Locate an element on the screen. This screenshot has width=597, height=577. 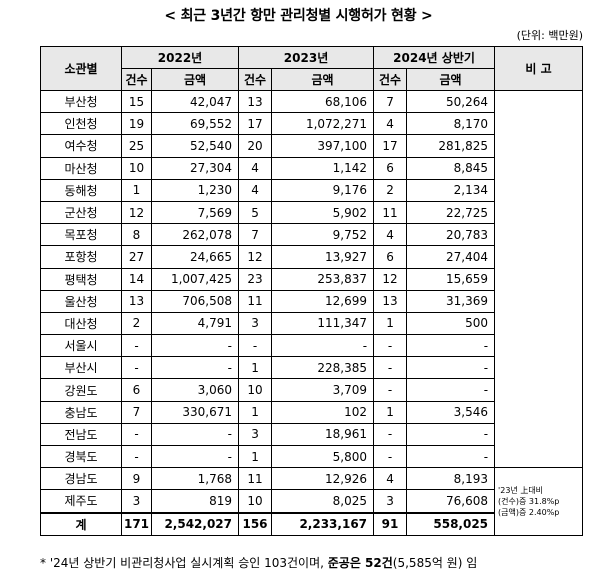
table-row: 인천청 19 69,552 17 1,072,271 4 8,170 is located at coordinates (311, 124).